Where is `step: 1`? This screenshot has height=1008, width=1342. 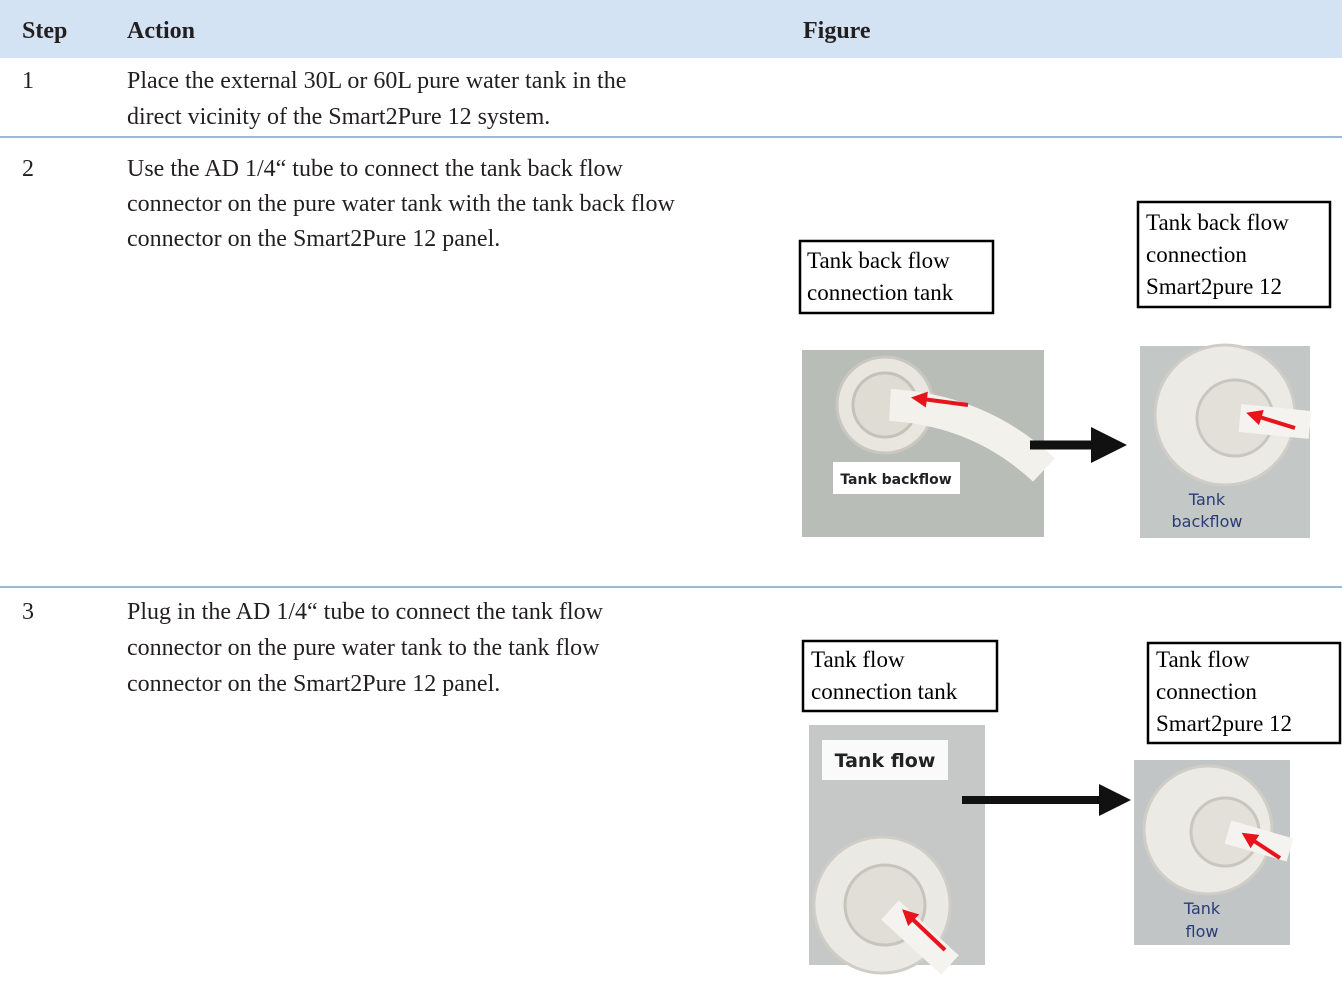
step: 1 is located at coordinates (28, 81).